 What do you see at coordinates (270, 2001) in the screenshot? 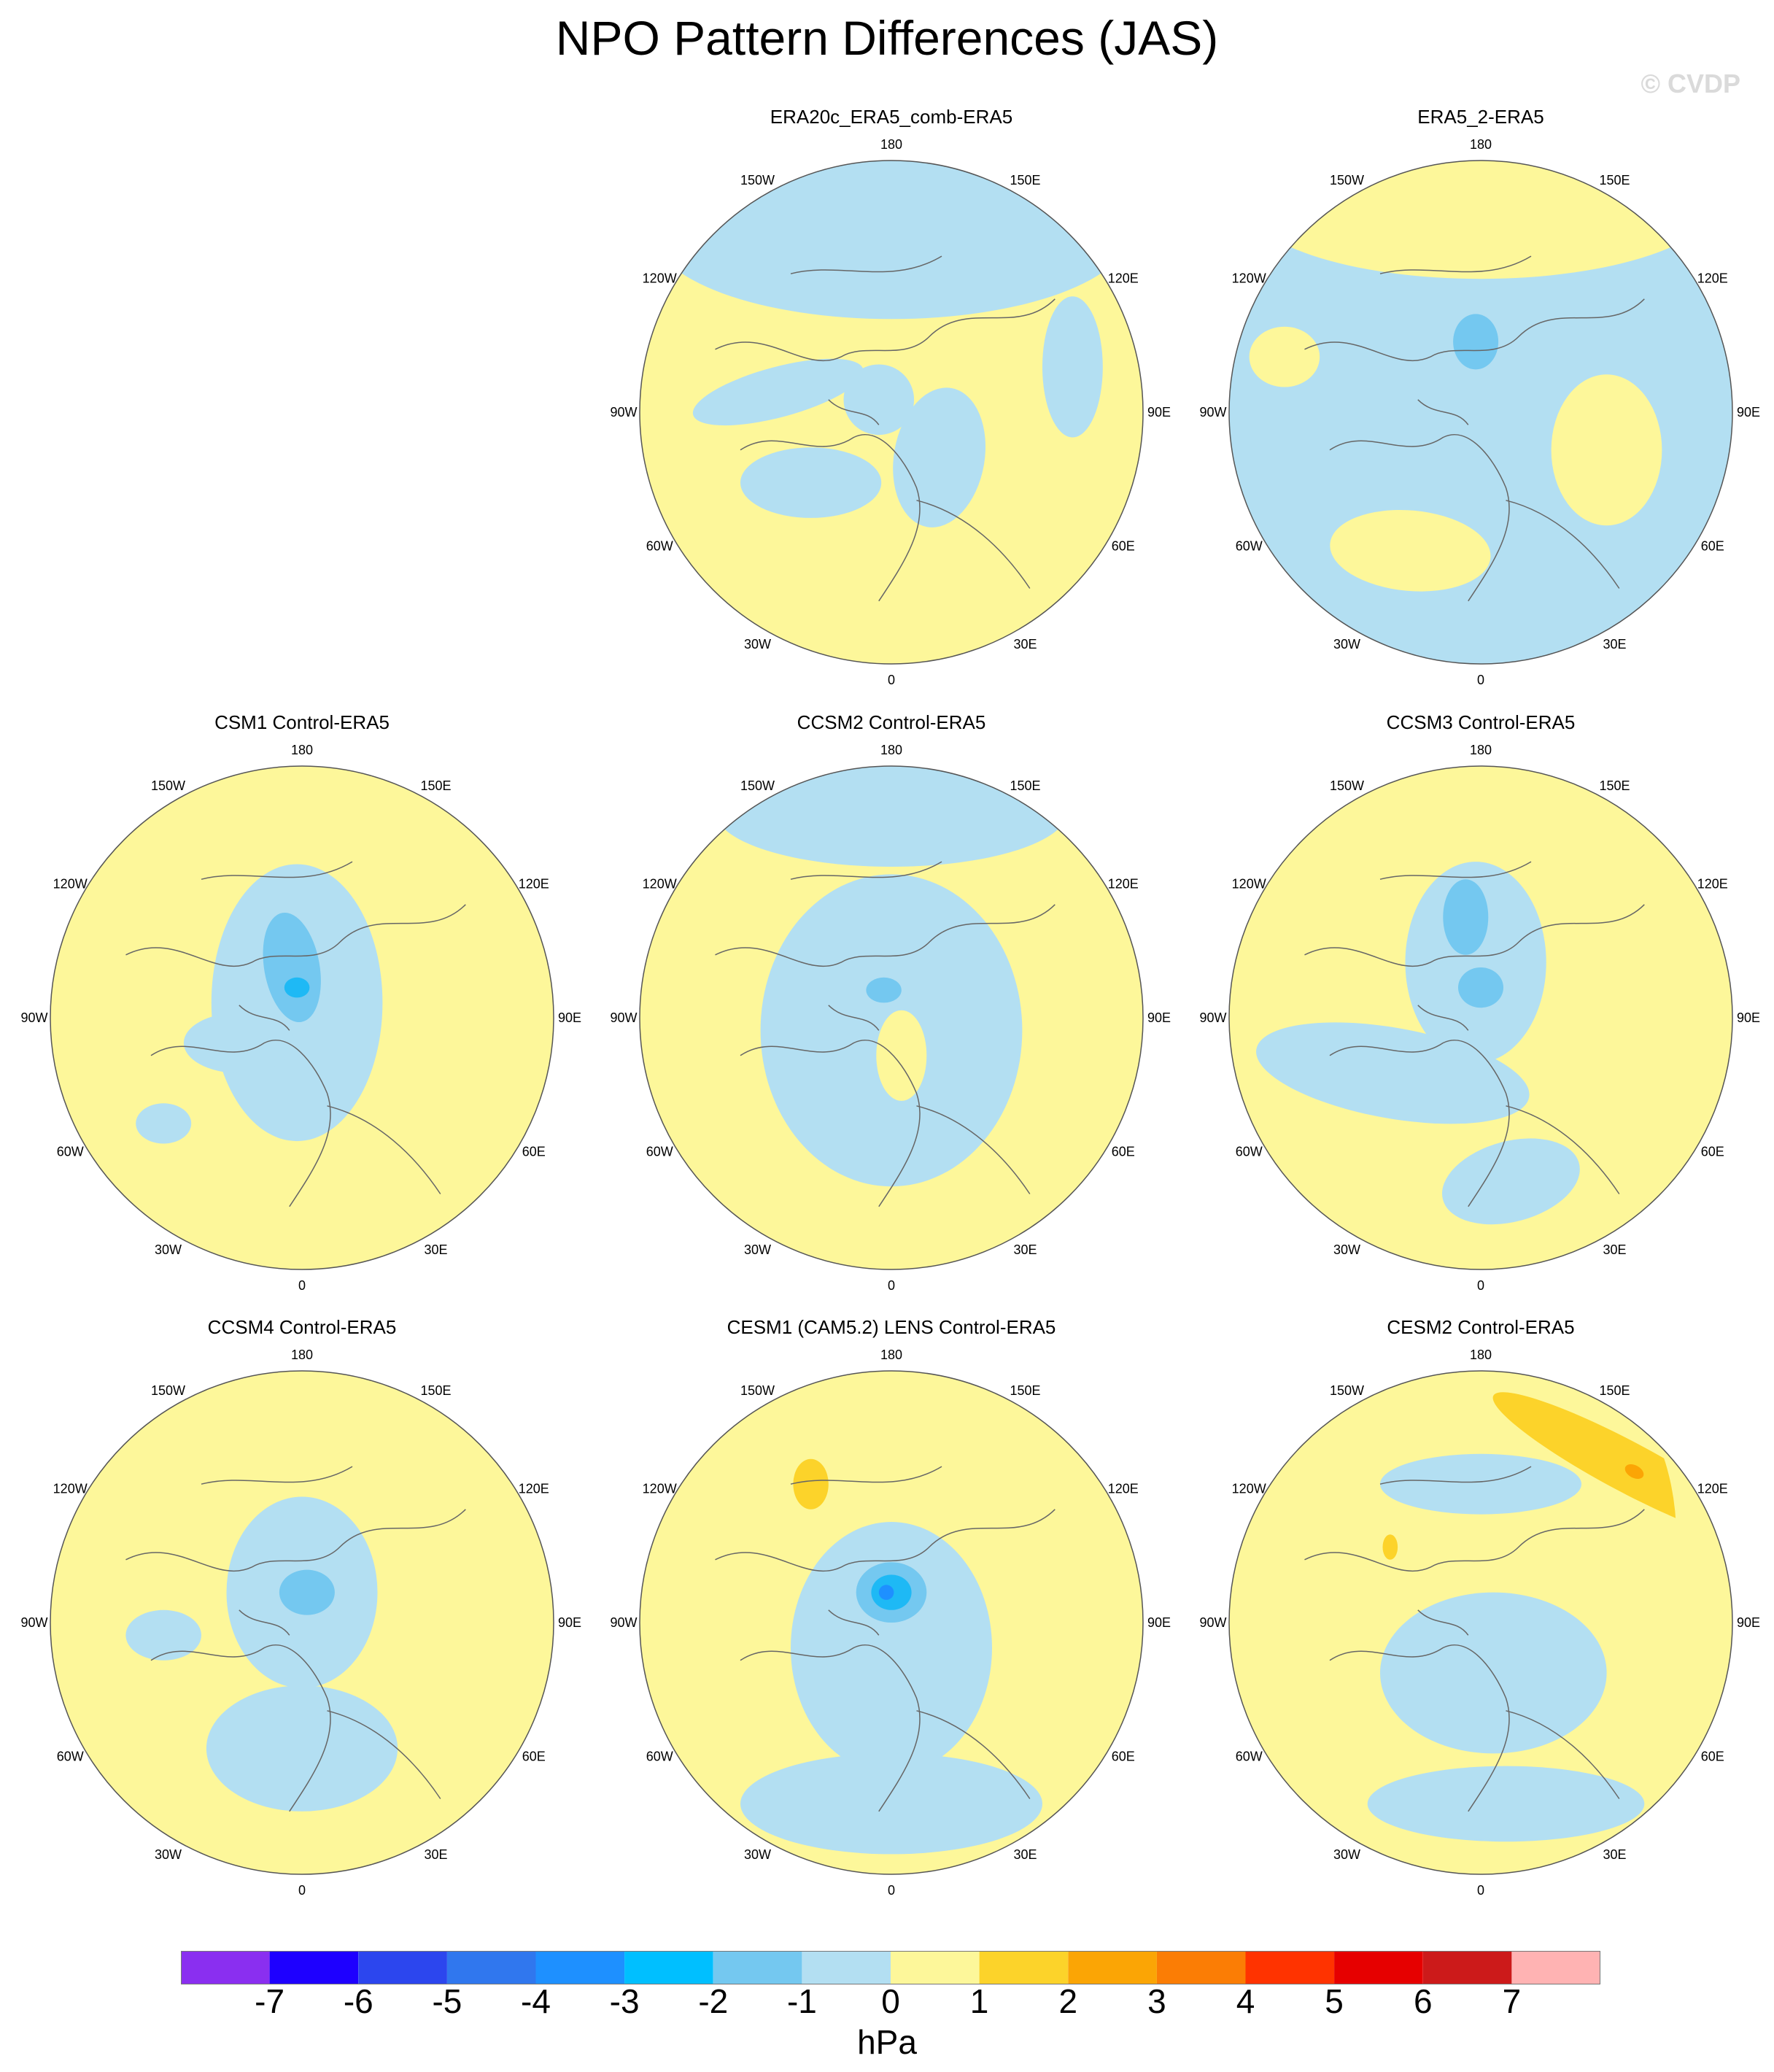
I see `colorbar-tick-label: -7` at bounding box center [270, 2001].